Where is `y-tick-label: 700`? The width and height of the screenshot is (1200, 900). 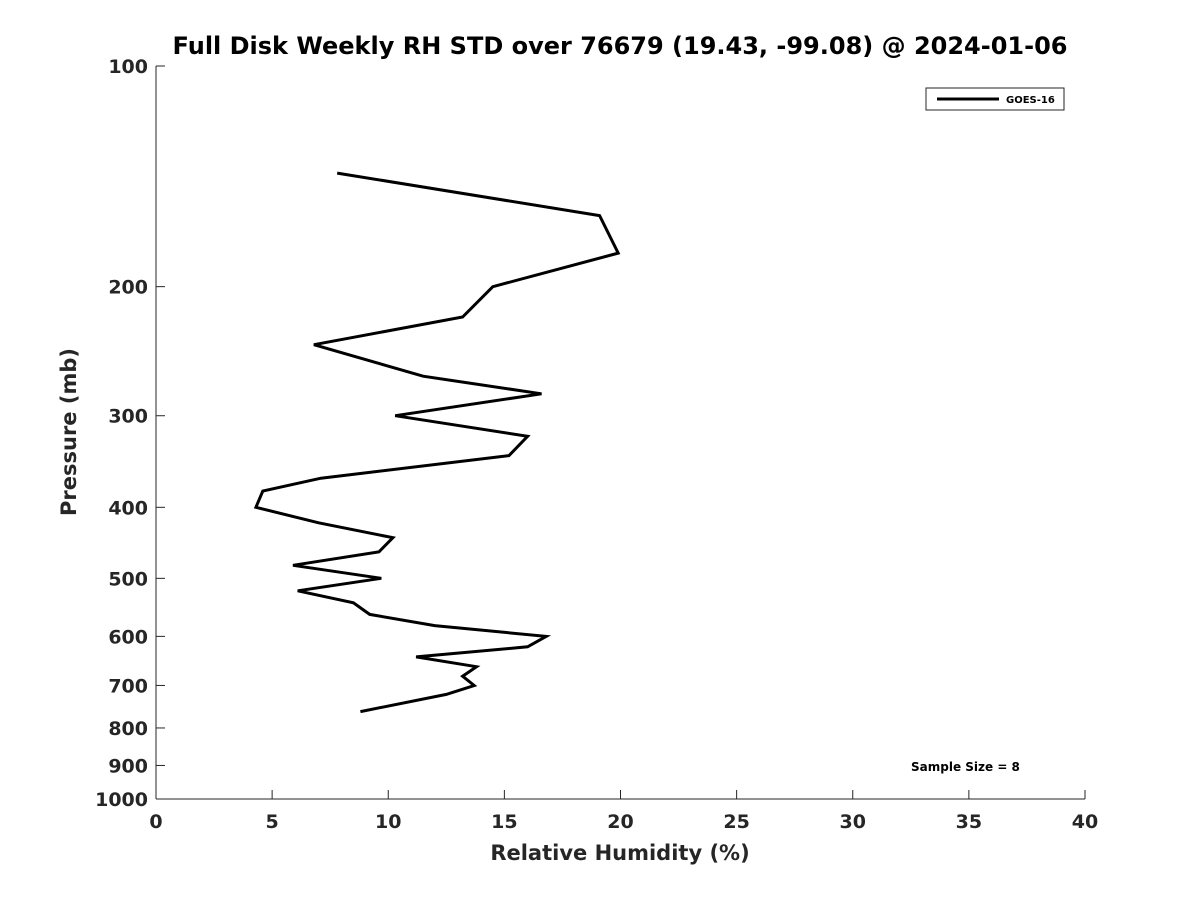 y-tick-label: 700 is located at coordinates (128, 686).